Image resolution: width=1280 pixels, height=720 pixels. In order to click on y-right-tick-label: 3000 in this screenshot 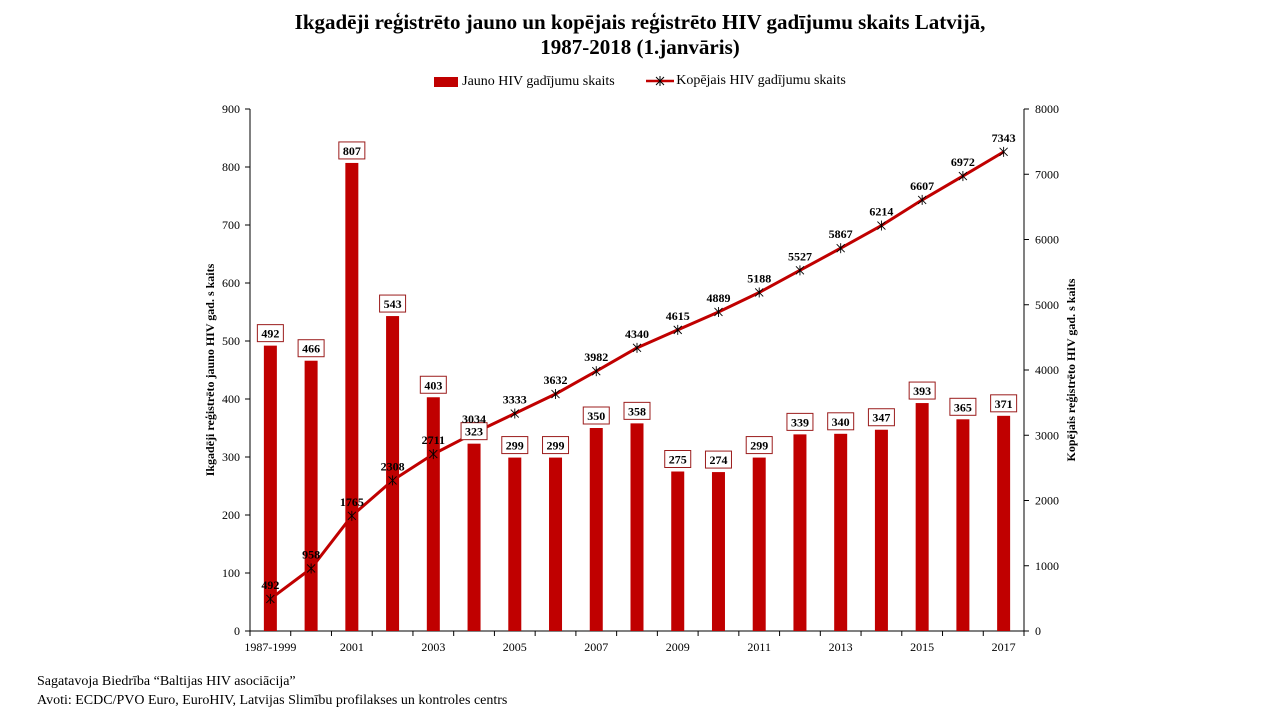, I will do `click(1047, 435)`.